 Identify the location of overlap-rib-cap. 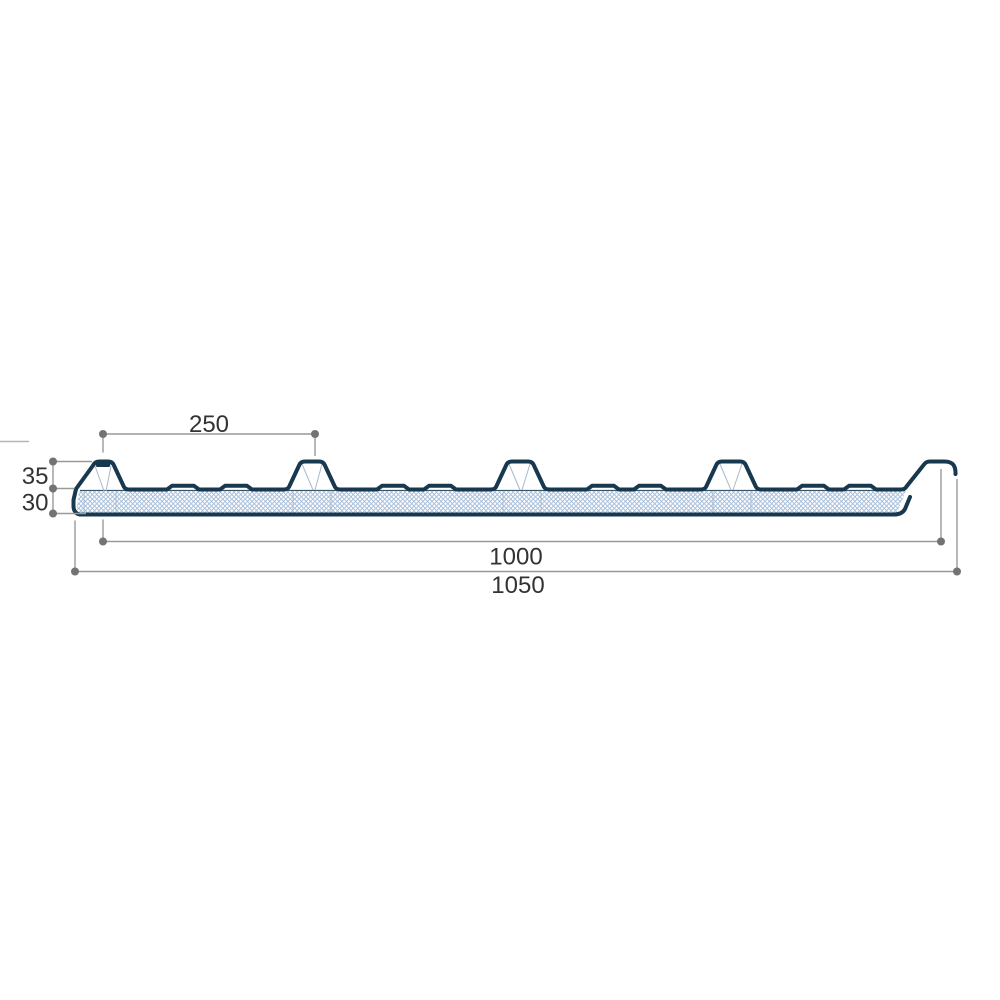
(103, 464).